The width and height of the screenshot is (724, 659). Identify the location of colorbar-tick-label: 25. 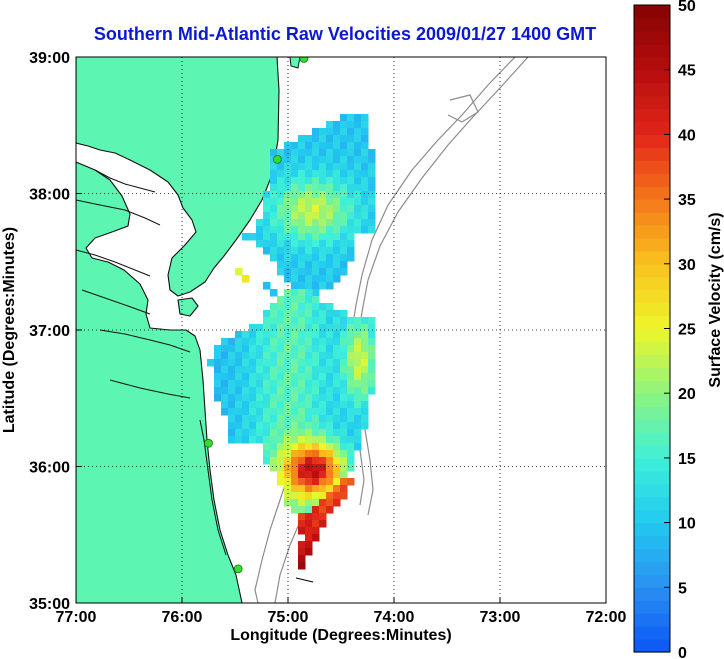
(687, 330).